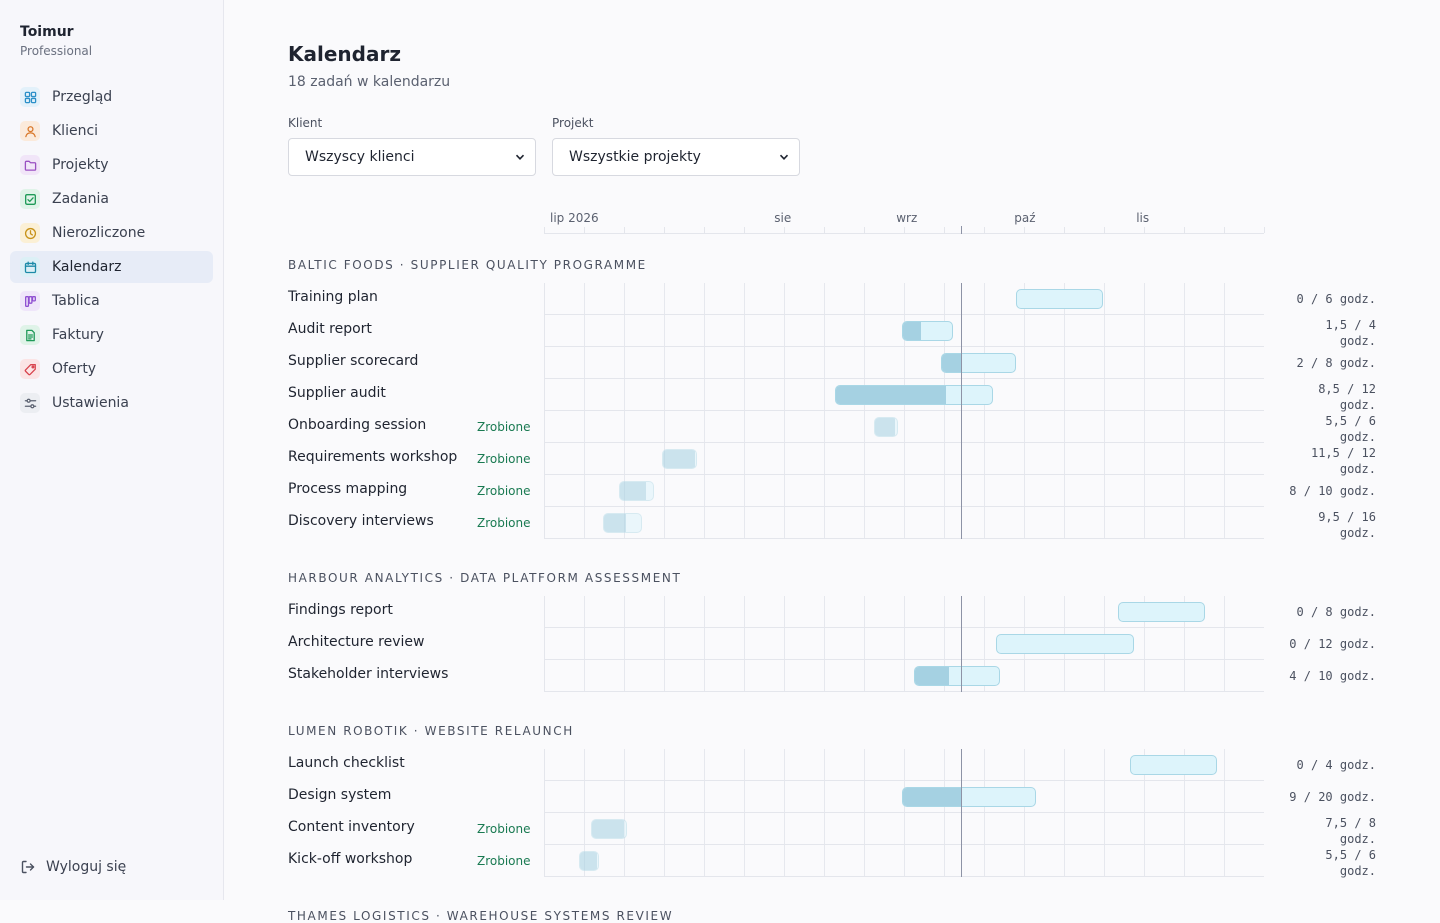  I want to click on task-row: Content inventory Zrobione 7,5 / 8 godz., so click(838, 829).